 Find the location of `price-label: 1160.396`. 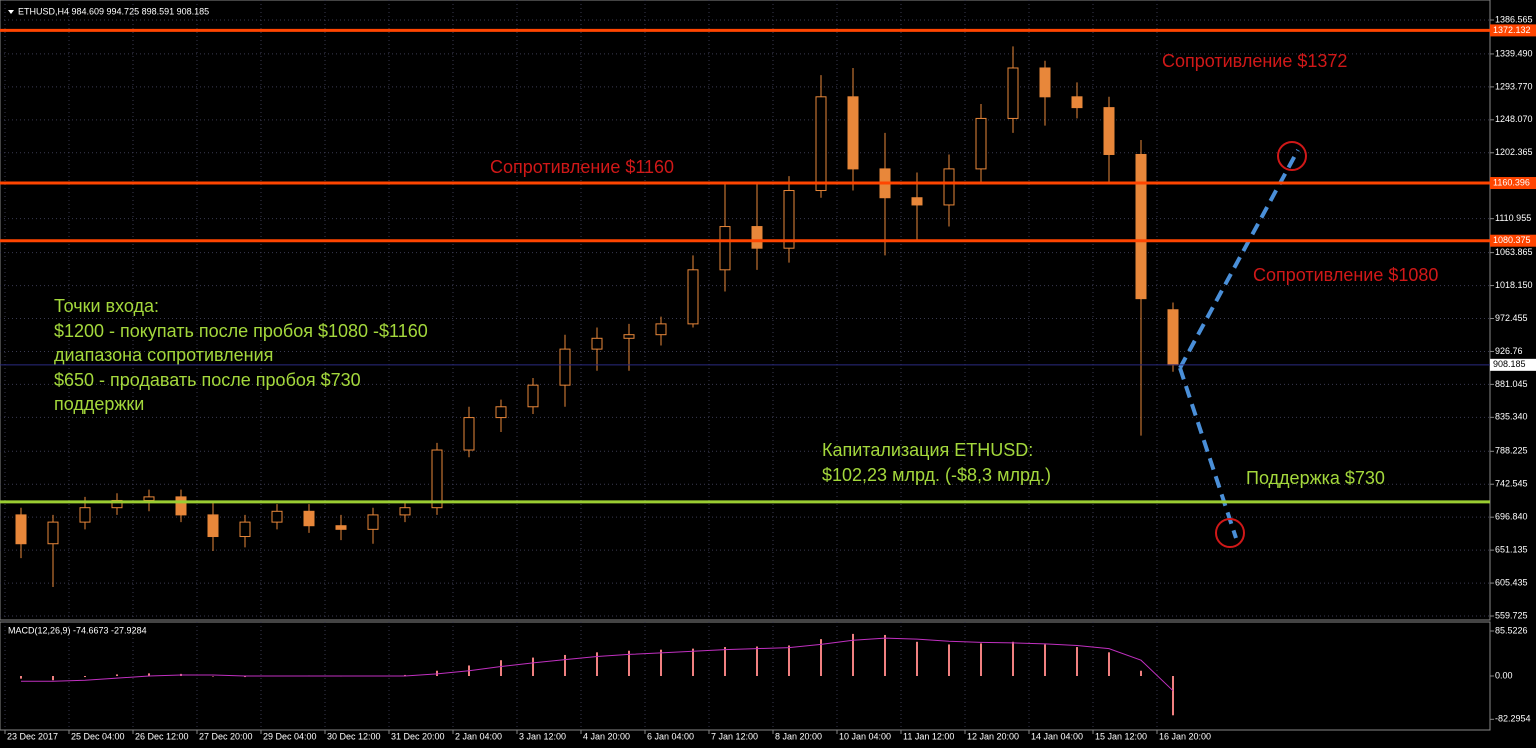

price-label: 1160.396 is located at coordinates (1511, 182).